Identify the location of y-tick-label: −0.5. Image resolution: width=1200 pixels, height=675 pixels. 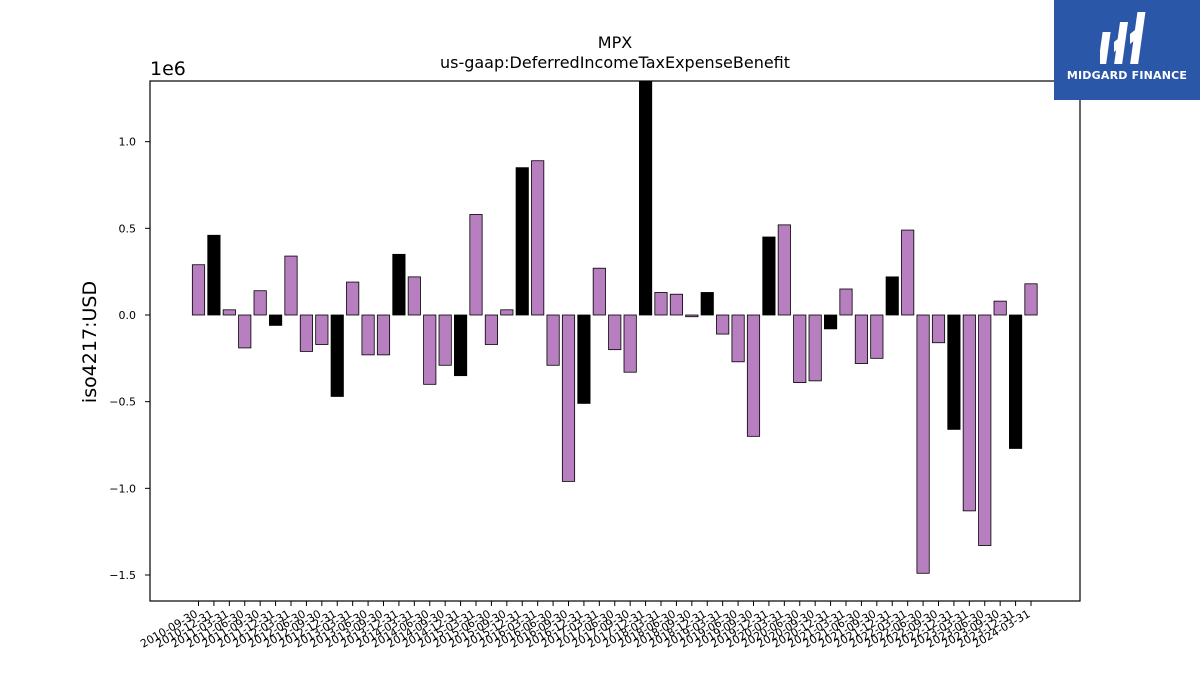
(122, 402).